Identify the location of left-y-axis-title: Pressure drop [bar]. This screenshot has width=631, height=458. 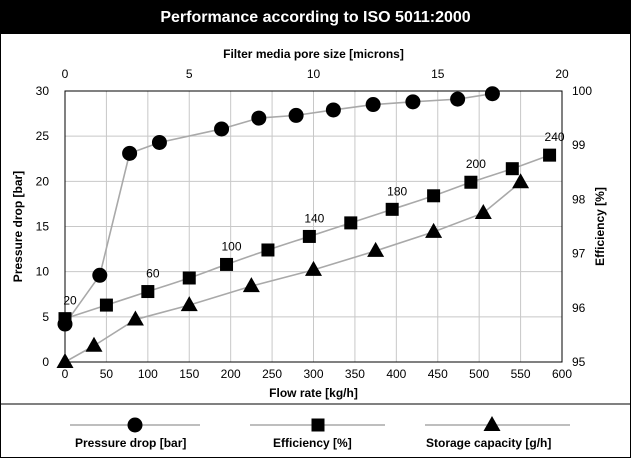
(18, 226).